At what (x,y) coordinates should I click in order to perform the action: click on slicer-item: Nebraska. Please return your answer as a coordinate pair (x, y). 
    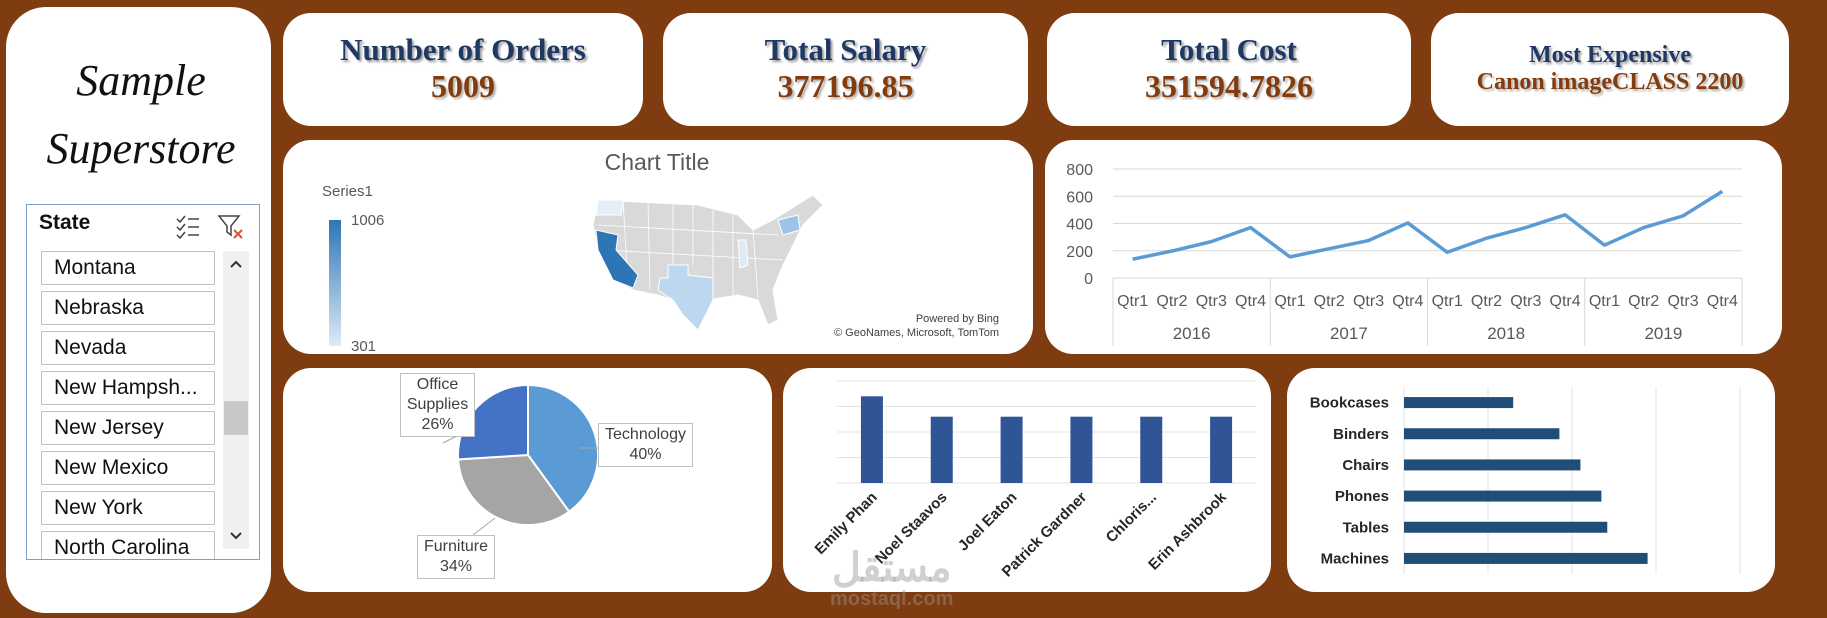
    Looking at the image, I should click on (128, 308).